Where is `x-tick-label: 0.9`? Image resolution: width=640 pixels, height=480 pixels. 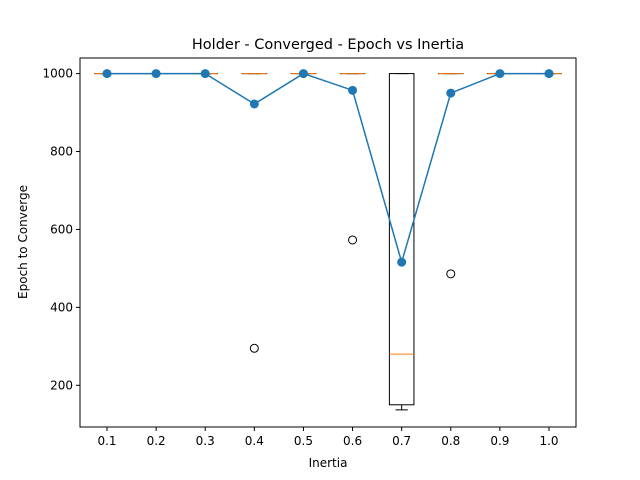 x-tick-label: 0.9 is located at coordinates (499, 441).